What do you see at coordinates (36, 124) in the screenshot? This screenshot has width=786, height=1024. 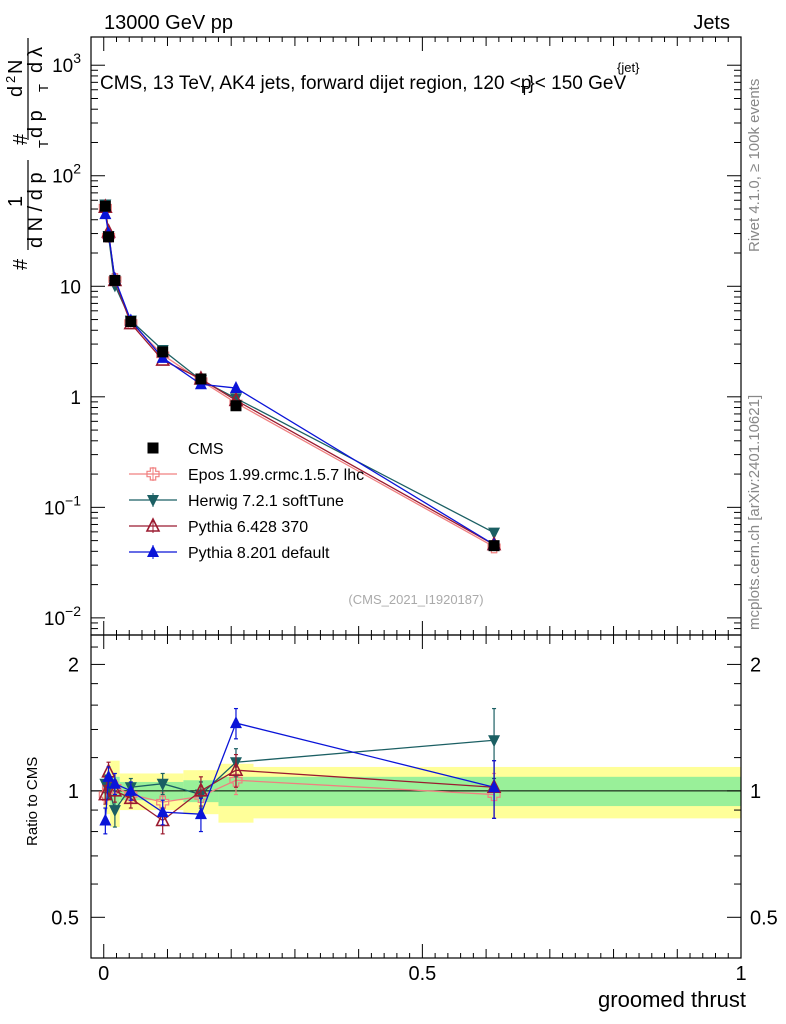 I see `svg-text: d p` at bounding box center [36, 124].